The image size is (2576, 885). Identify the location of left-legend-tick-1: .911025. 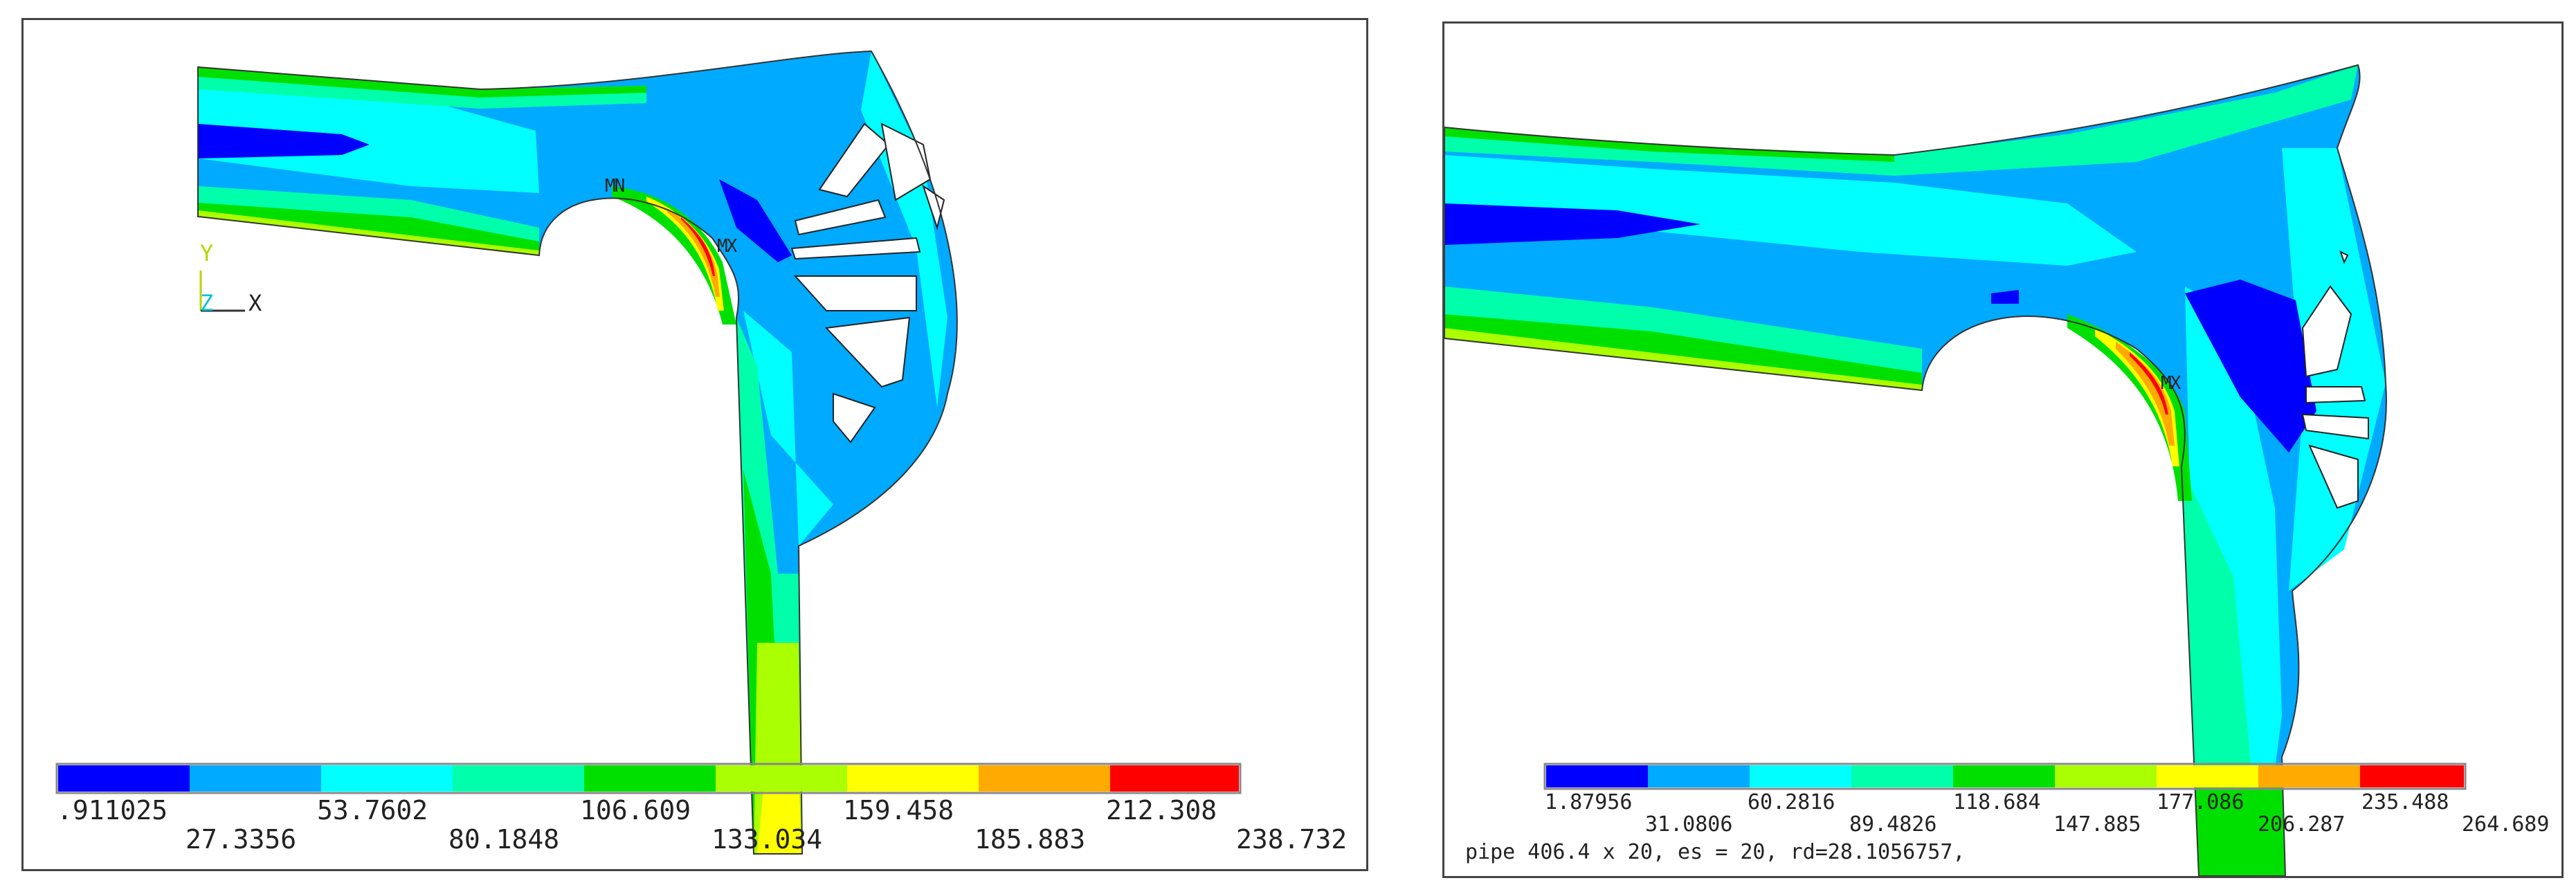
(112, 810).